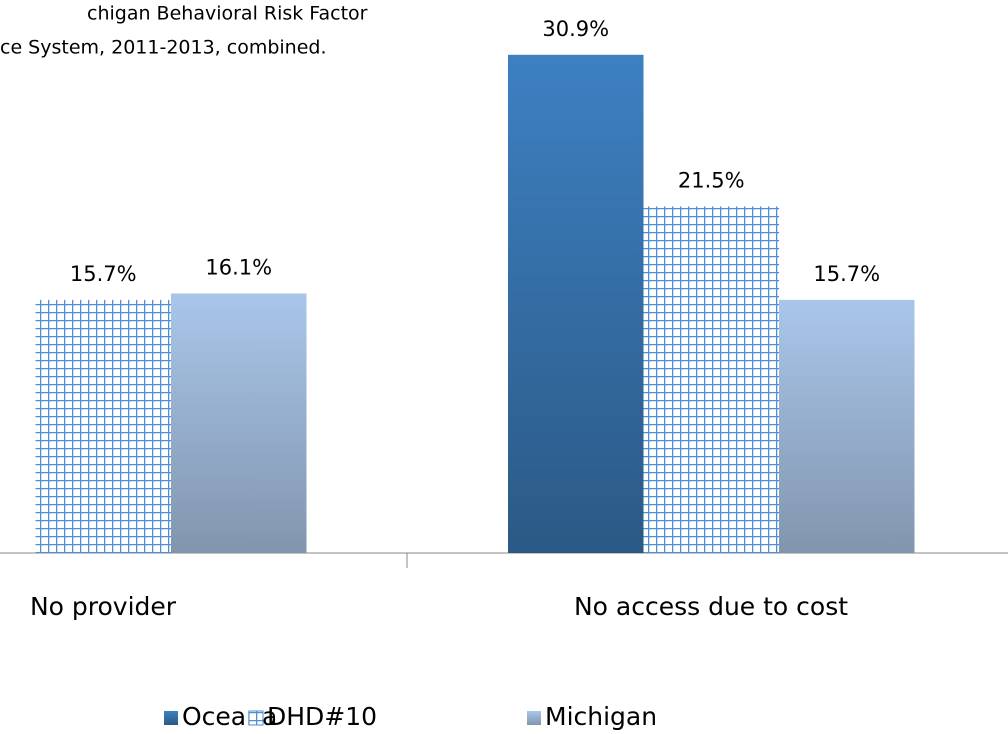  I want to click on legend-label: Michigan, so click(601, 716).